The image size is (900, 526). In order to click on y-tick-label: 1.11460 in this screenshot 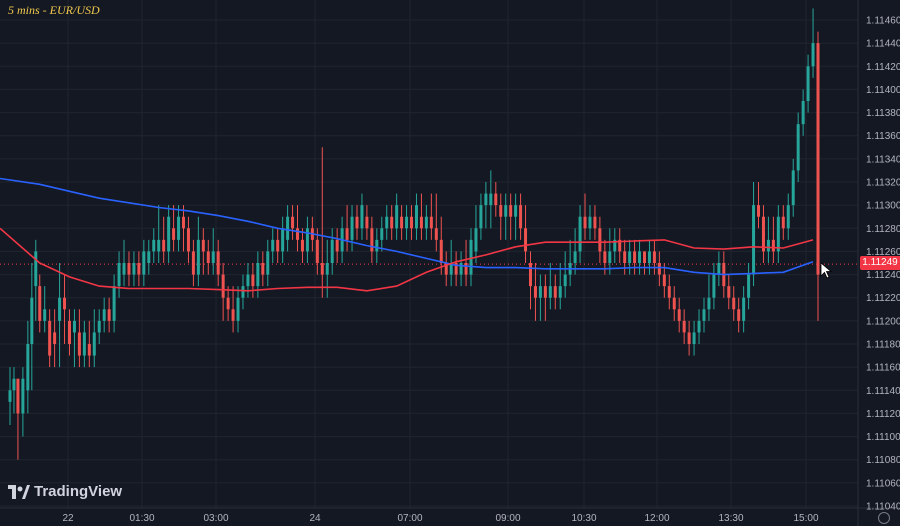, I will do `click(883, 21)`.